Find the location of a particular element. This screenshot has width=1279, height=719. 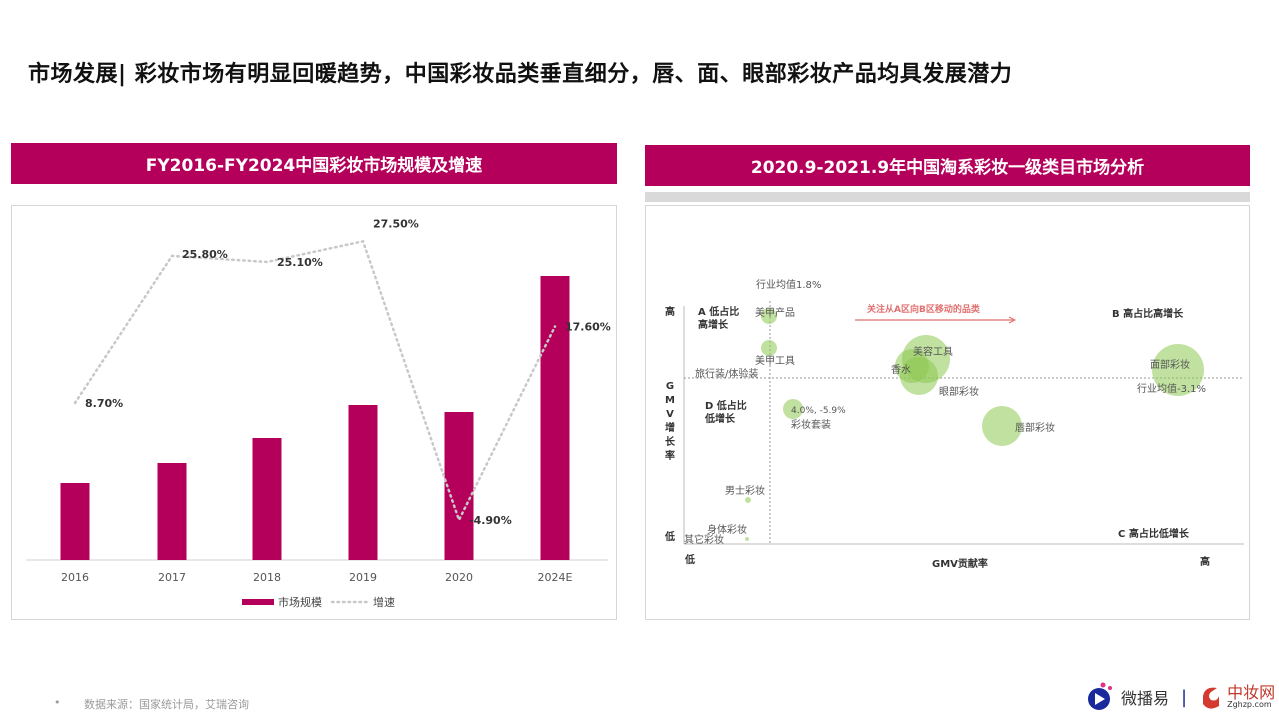

bubble-label: 美容工具 is located at coordinates (933, 351).